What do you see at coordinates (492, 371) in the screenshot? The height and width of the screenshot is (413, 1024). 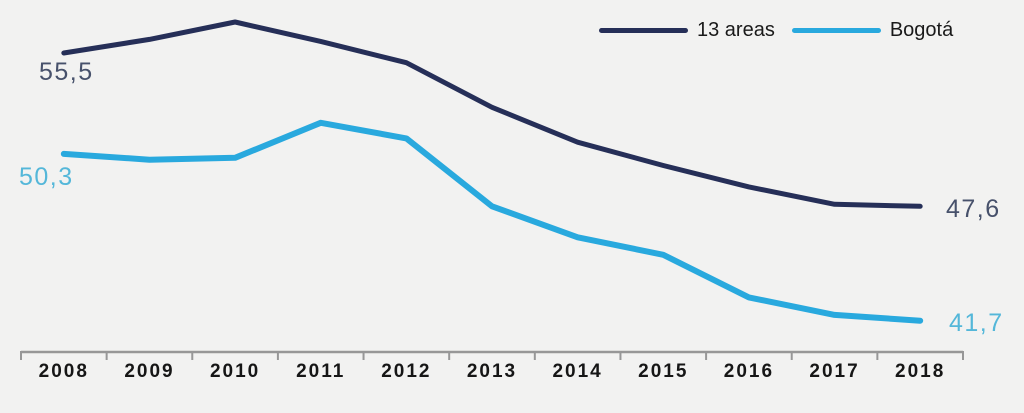 I see `x-axis-label-2013: 2013` at bounding box center [492, 371].